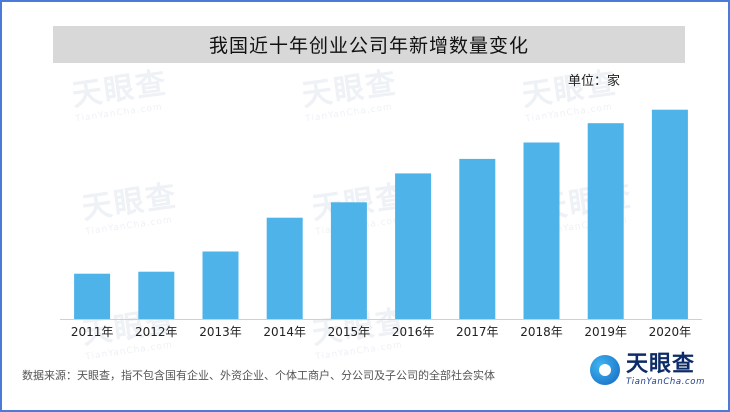 Image resolution: width=730 pixels, height=412 pixels. What do you see at coordinates (413, 332) in the screenshot?
I see `x-tick-label: 2016年` at bounding box center [413, 332].